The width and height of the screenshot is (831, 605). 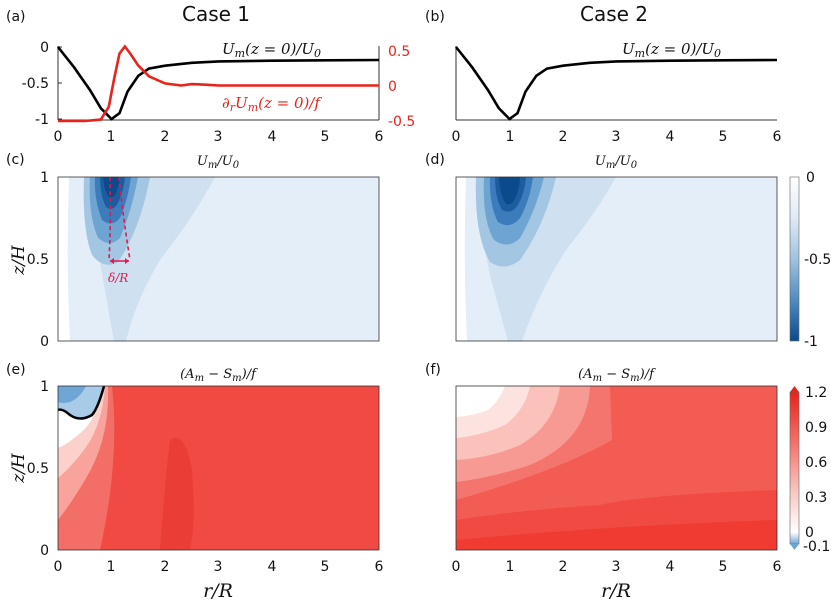 I want to click on panel-c-y-ticks: 1 0.5 0, so click(x=38, y=260).